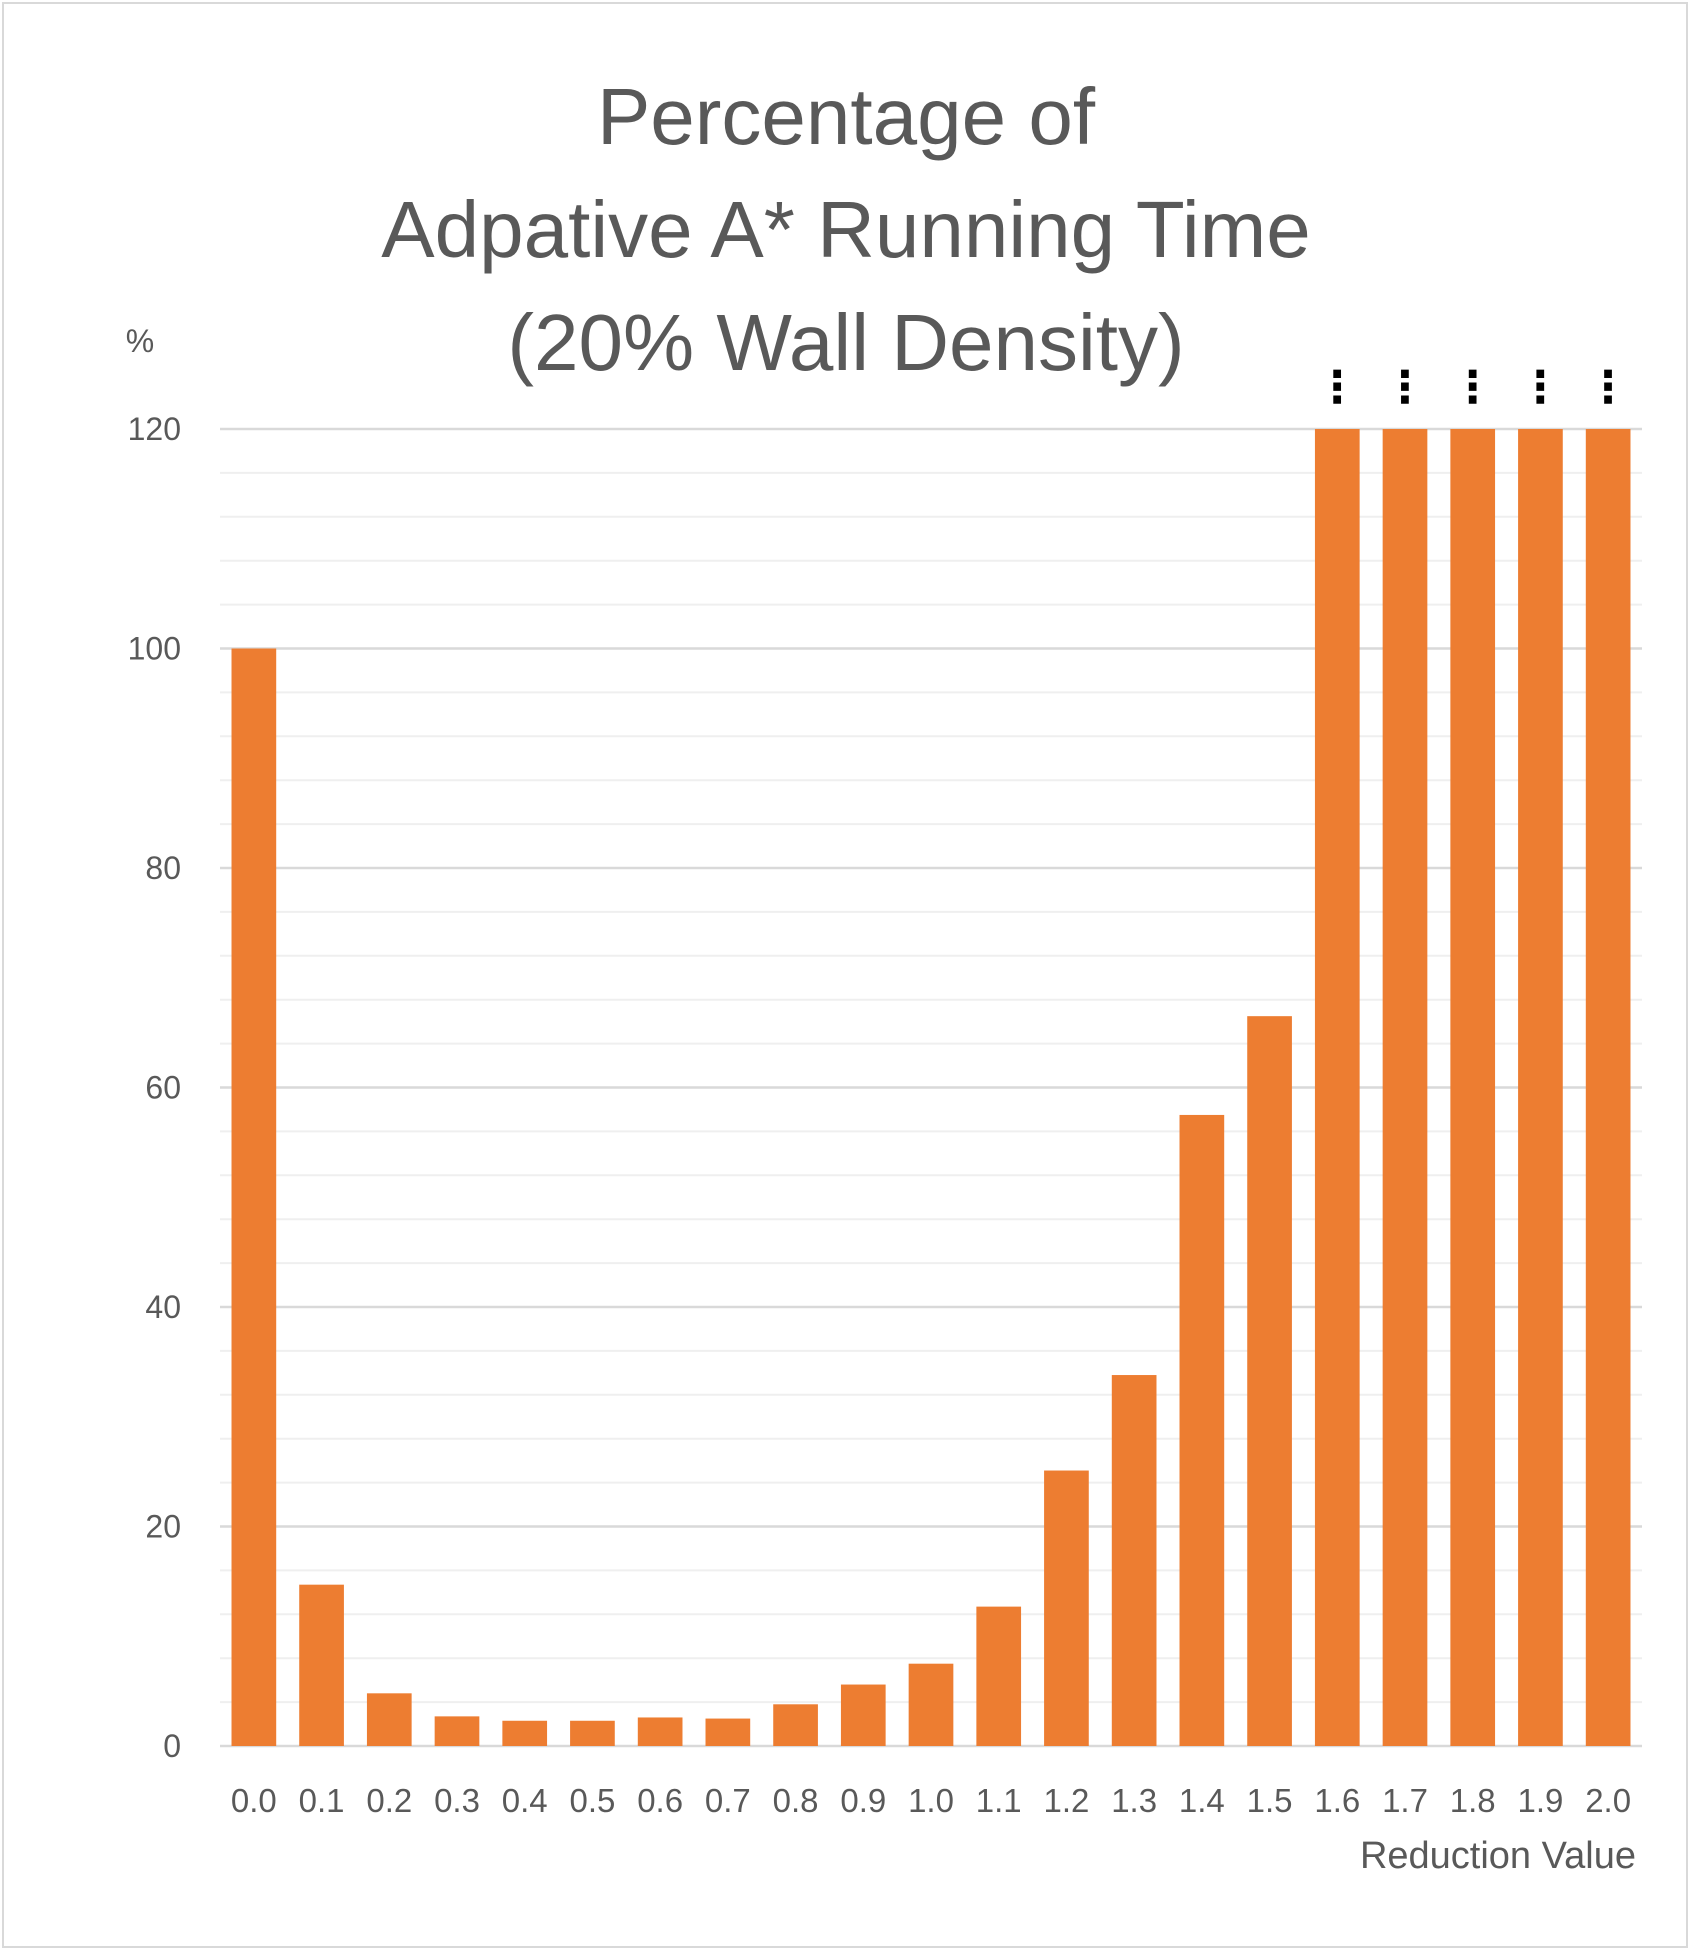  Describe the element at coordinates (1269, 1381) in the screenshot. I see `bar-1.5` at that location.